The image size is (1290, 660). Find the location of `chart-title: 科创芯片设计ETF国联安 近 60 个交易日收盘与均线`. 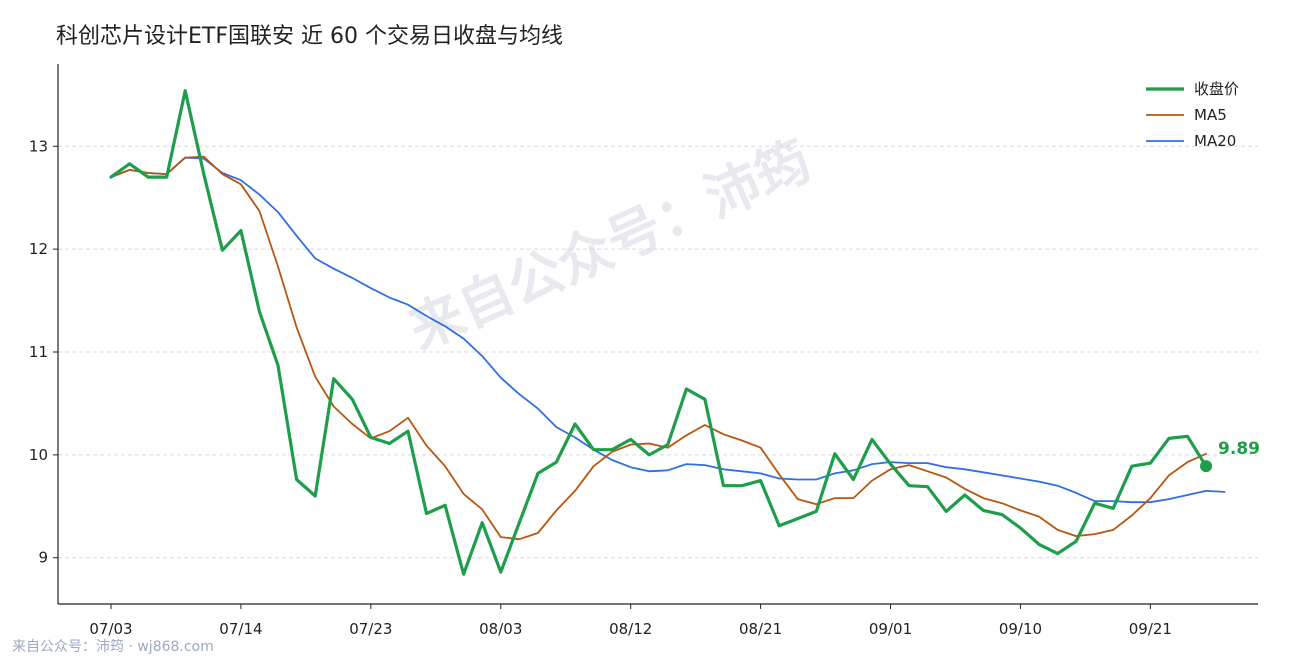

chart-title: 科创芯片设计ETF国联安 近 60 个交易日收盘与均线 is located at coordinates (309, 36).